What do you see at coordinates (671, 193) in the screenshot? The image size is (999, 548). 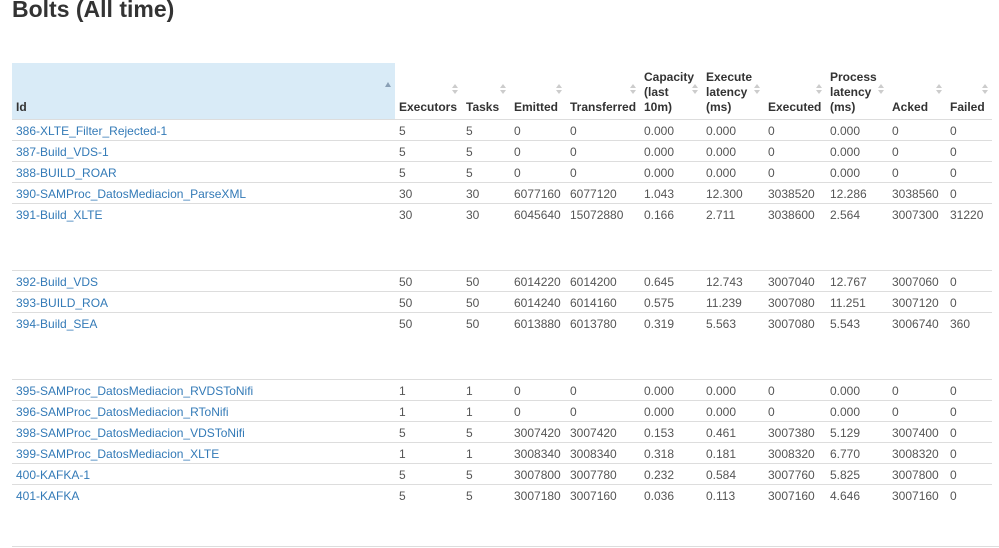 I see `table-cell: 1.043` at bounding box center [671, 193].